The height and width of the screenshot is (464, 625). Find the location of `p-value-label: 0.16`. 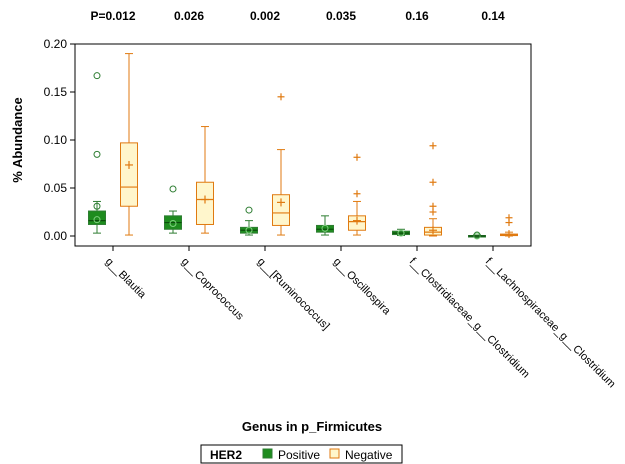

p-value-label: 0.16 is located at coordinates (417, 16).